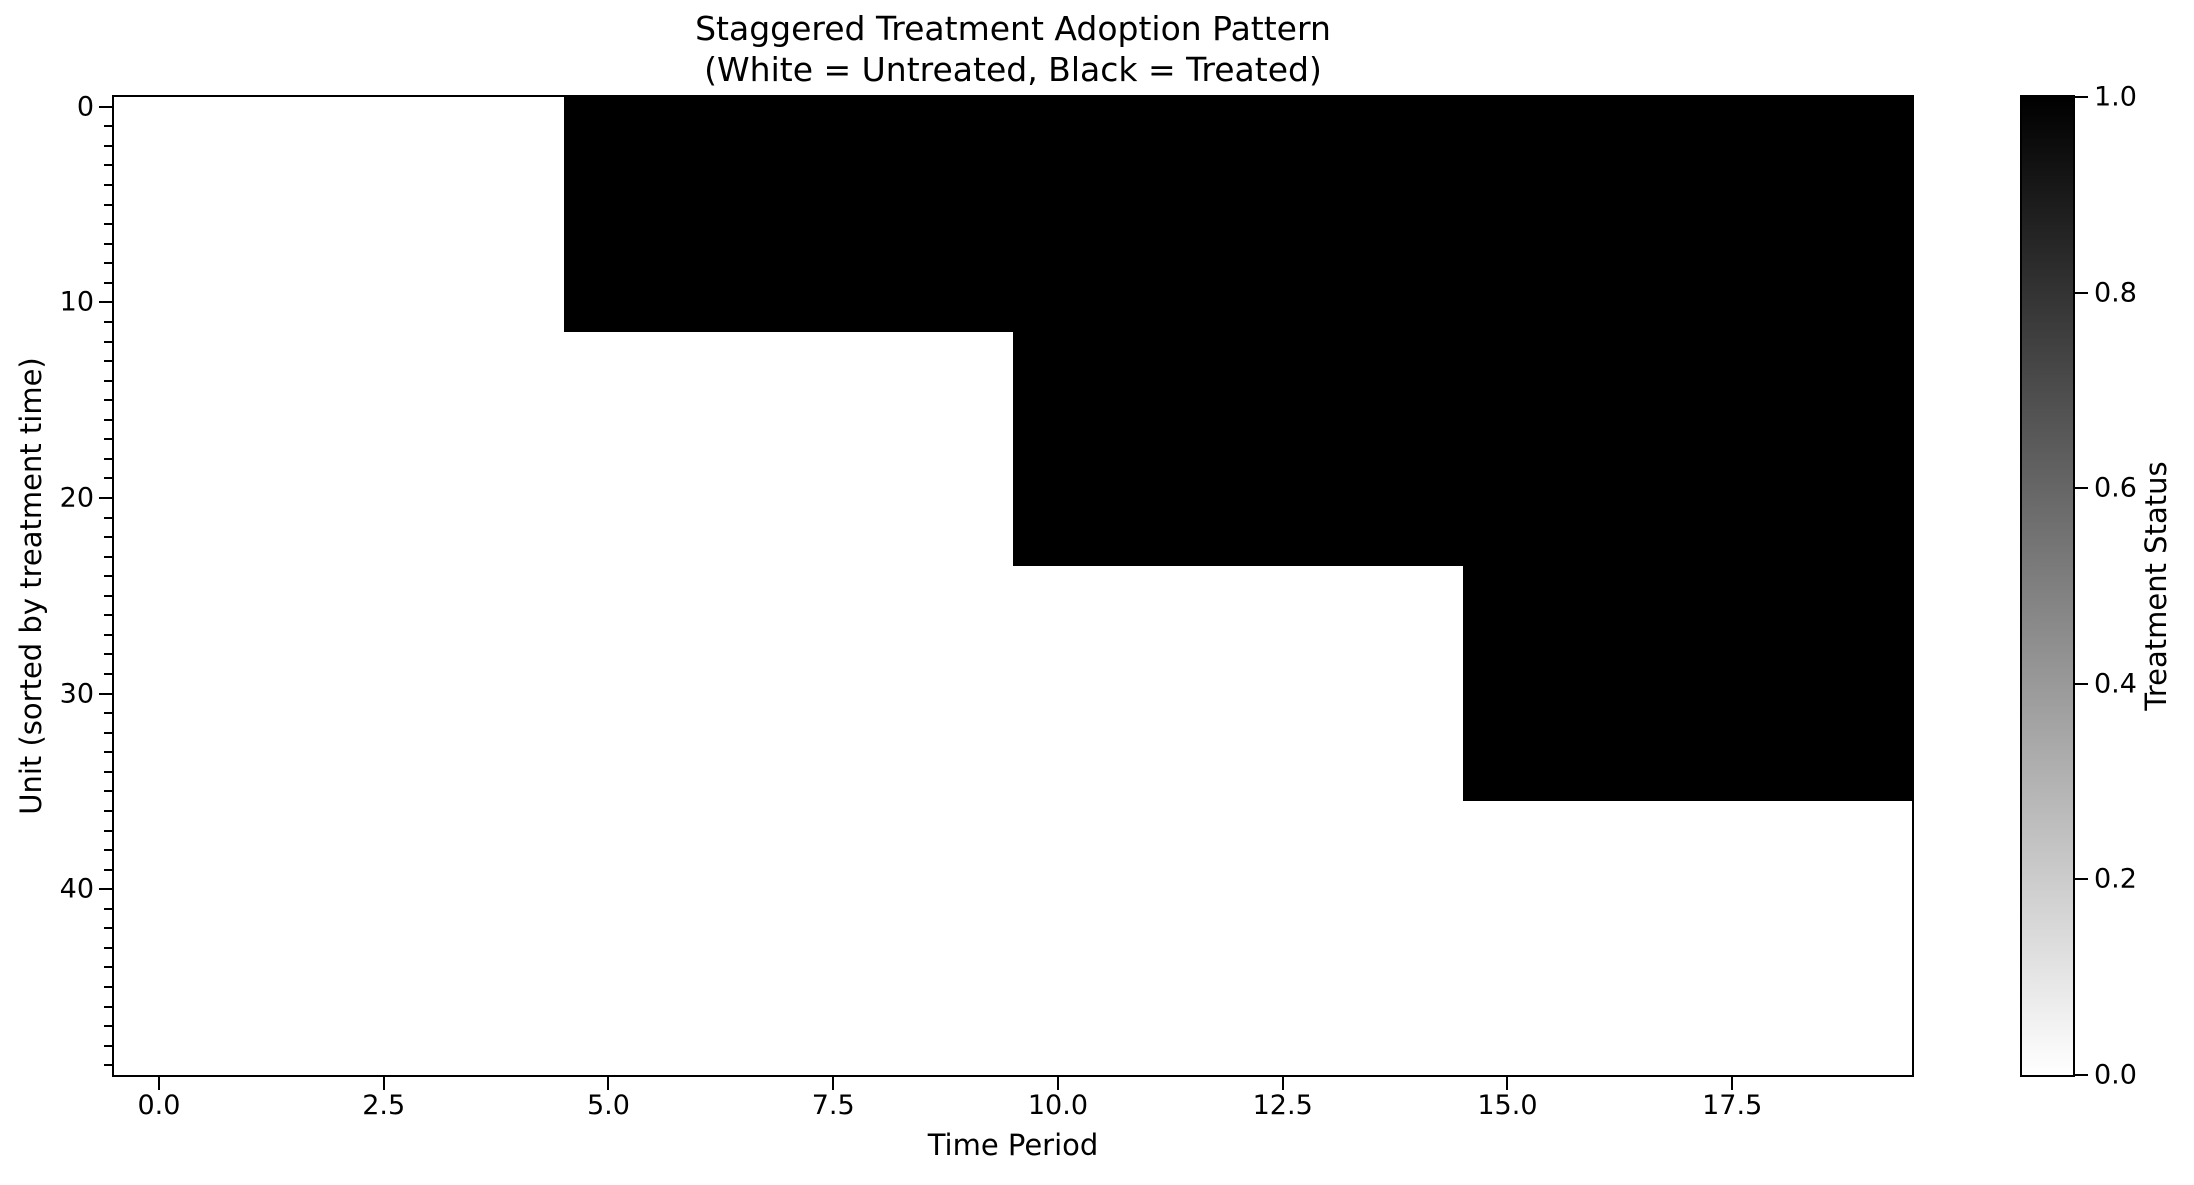 This screenshot has width=2194, height=1185. I want to click on colorbar-tick-label: 0.8, so click(2115, 293).